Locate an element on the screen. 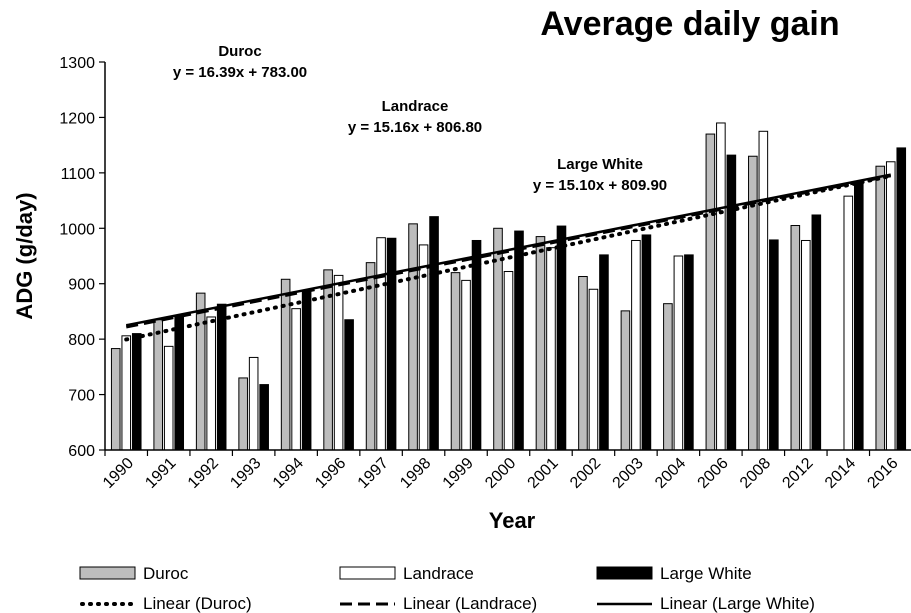 This screenshot has width=911, height=613. x-tick-label-2014: 2014 is located at coordinates (840, 473).